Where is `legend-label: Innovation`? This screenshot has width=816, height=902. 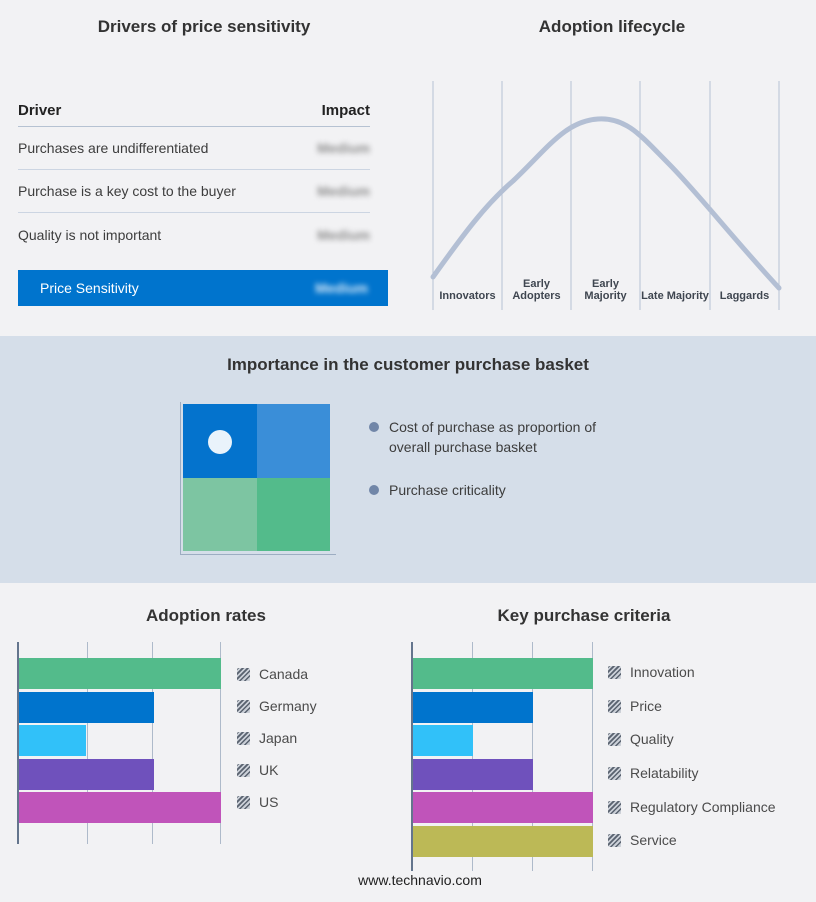
legend-label: Innovation is located at coordinates (662, 672).